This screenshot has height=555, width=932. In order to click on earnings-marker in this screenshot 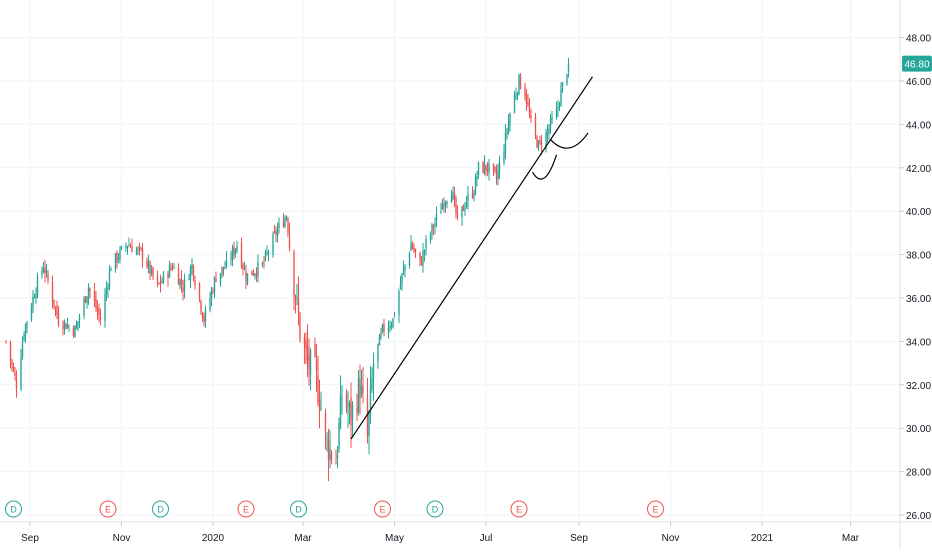, I will do `click(246, 509)`.